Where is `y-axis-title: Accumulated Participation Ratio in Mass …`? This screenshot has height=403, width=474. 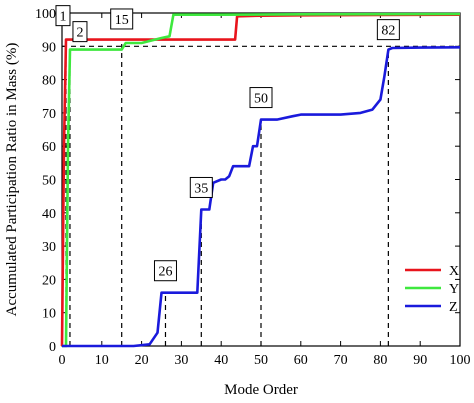
y-axis-title: Accumulated Participation Ratio in Mass … is located at coordinates (12, 180).